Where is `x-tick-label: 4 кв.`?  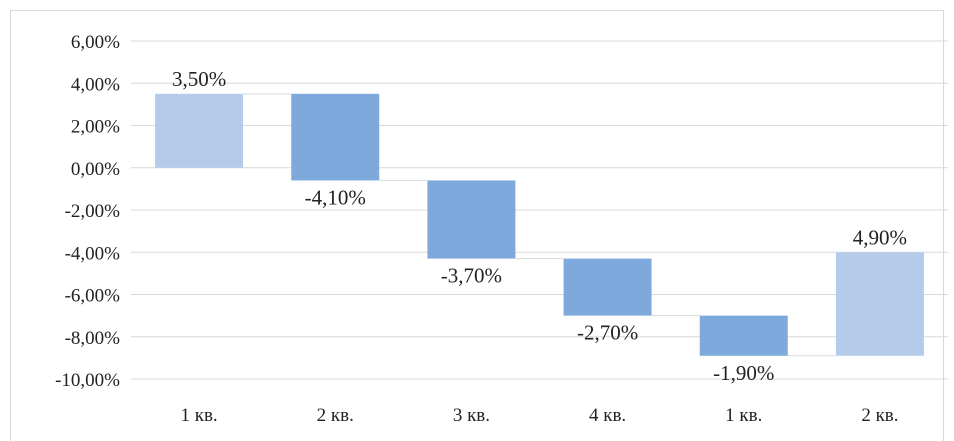
x-tick-label: 4 кв. is located at coordinates (607, 415).